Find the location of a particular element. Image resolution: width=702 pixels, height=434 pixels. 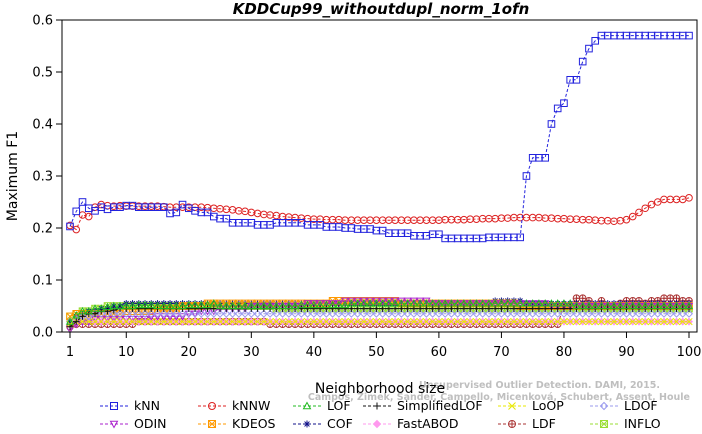

series-line-knnw is located at coordinates (379, 214).